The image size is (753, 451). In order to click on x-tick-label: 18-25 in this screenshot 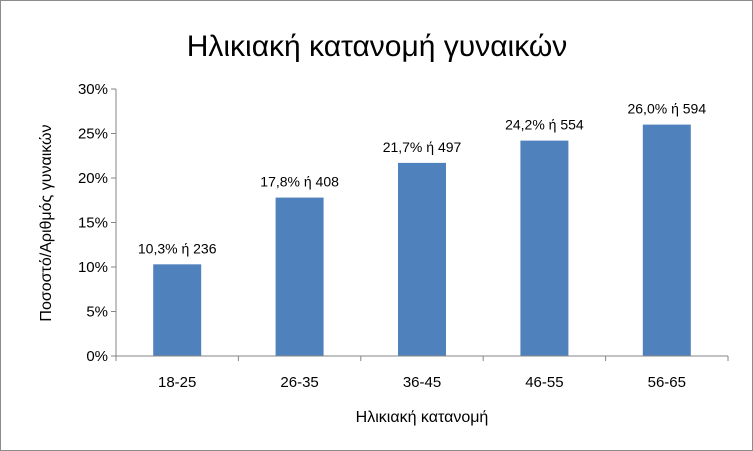, I will do `click(177, 382)`.